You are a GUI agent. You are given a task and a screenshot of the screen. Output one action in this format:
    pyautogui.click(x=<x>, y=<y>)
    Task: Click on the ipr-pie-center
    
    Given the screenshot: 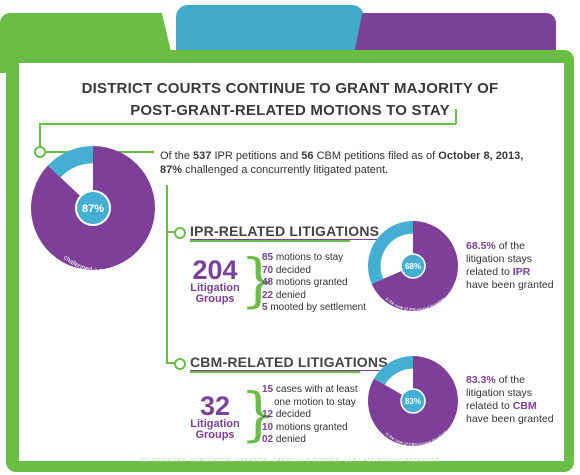 What is the action you would take?
    pyautogui.click(x=413, y=266)
    